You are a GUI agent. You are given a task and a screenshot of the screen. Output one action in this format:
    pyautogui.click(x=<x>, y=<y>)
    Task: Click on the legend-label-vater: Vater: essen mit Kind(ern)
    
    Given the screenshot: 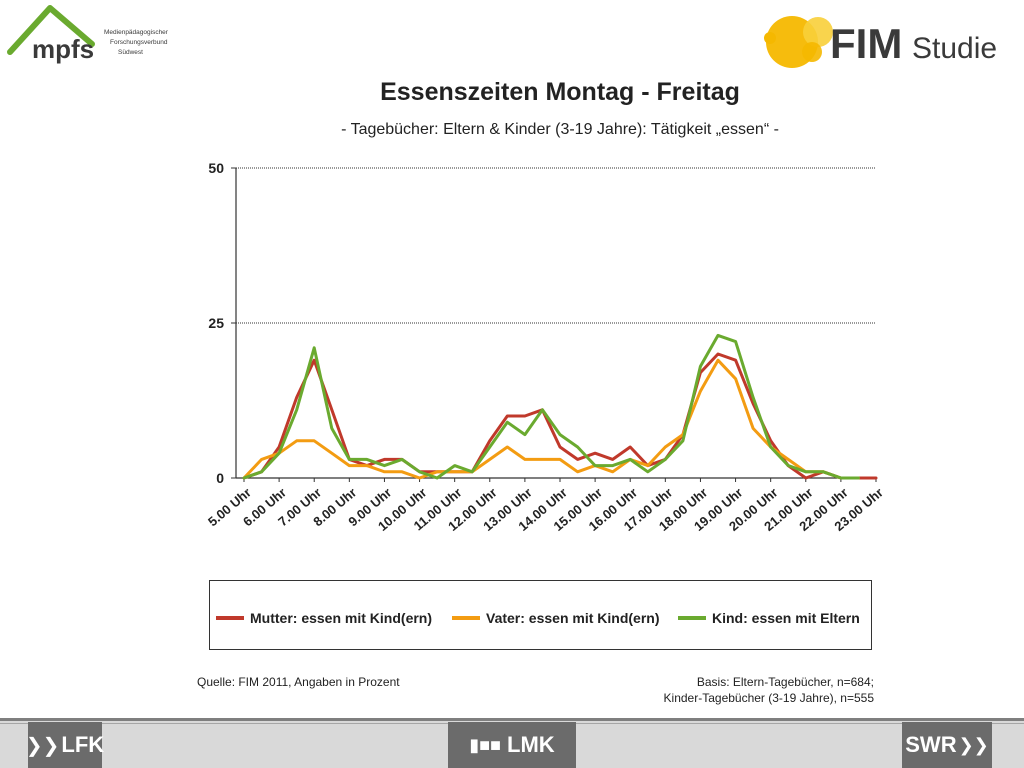 What is the action you would take?
    pyautogui.click(x=573, y=618)
    